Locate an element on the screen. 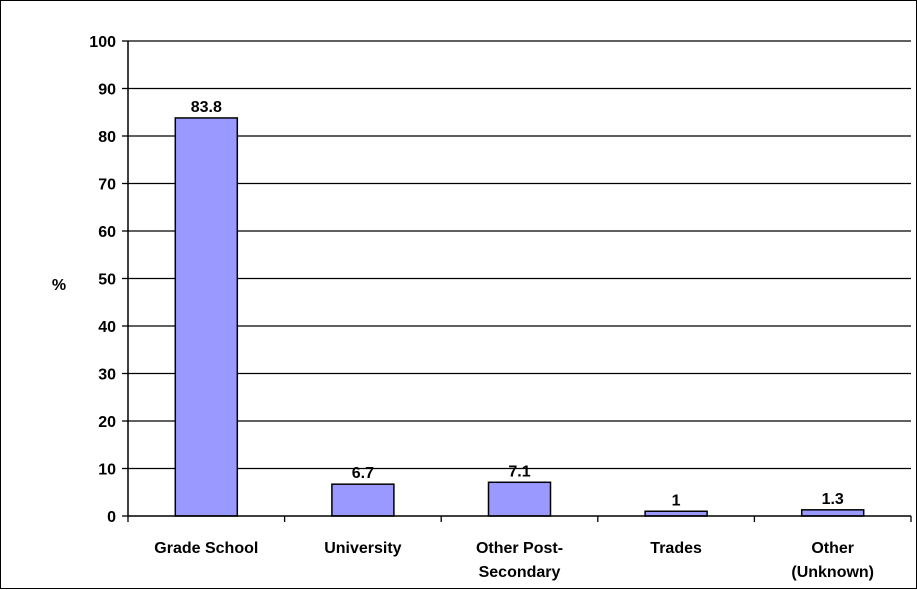 This screenshot has height=590, width=917. data-label: 1 is located at coordinates (676, 500).